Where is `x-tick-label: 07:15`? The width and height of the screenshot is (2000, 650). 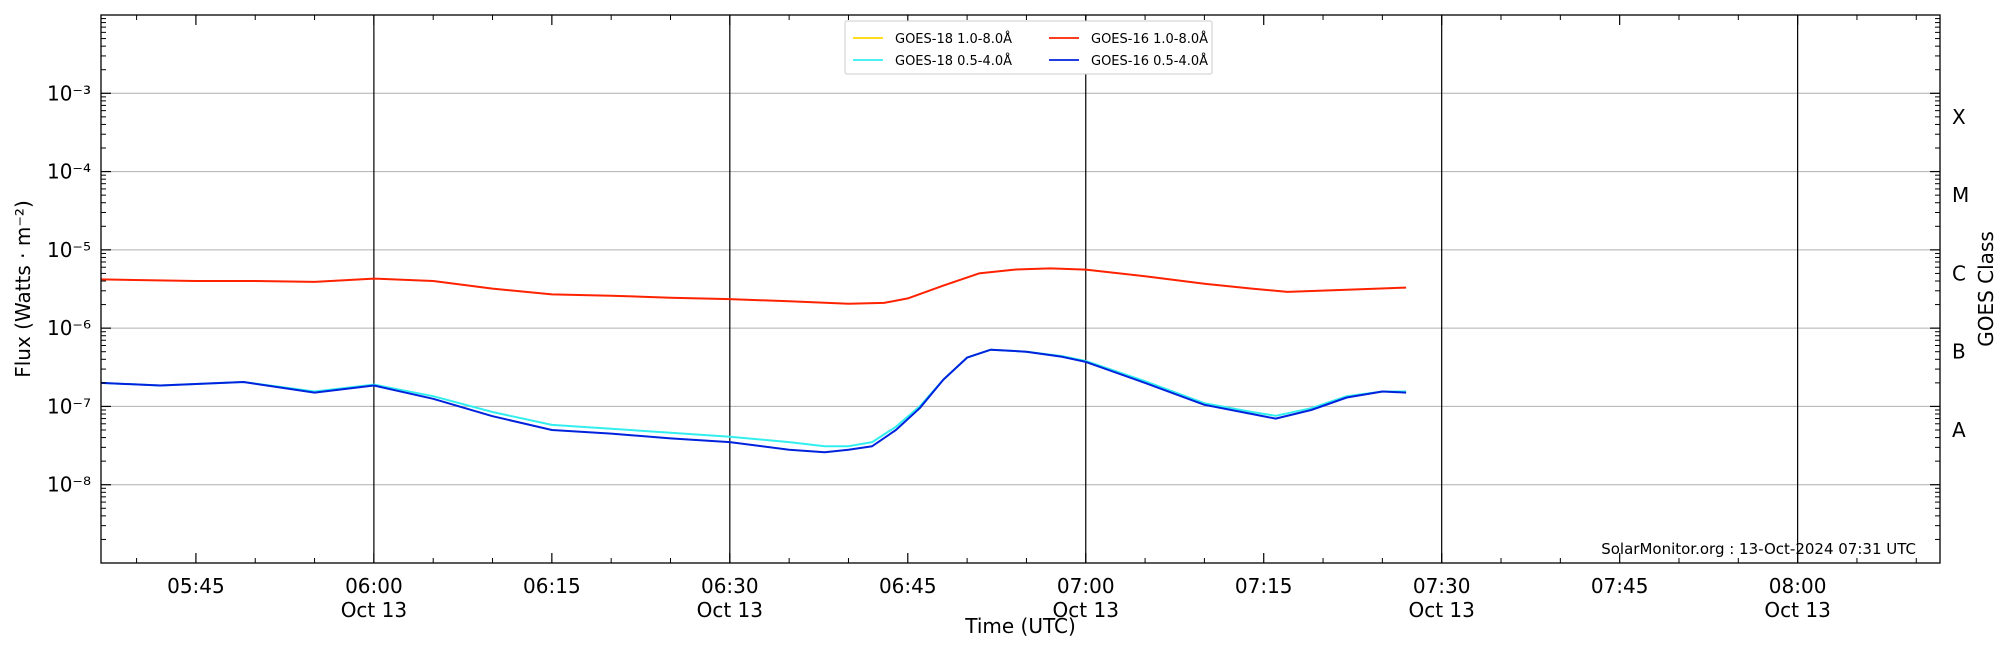
x-tick-label: 07:15 is located at coordinates (1264, 586).